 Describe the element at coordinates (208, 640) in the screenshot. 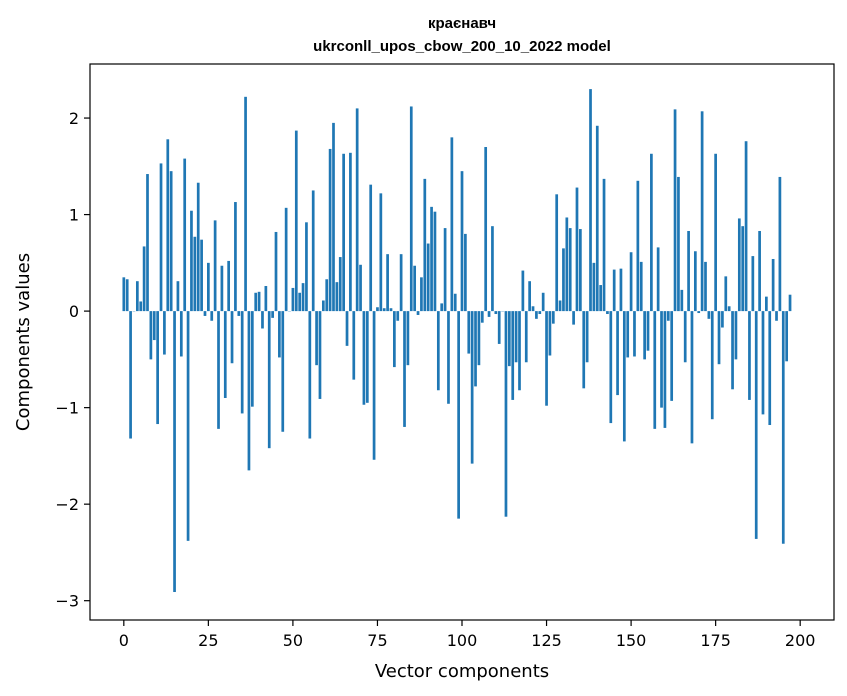

I see `x-tick-label: 25` at that location.